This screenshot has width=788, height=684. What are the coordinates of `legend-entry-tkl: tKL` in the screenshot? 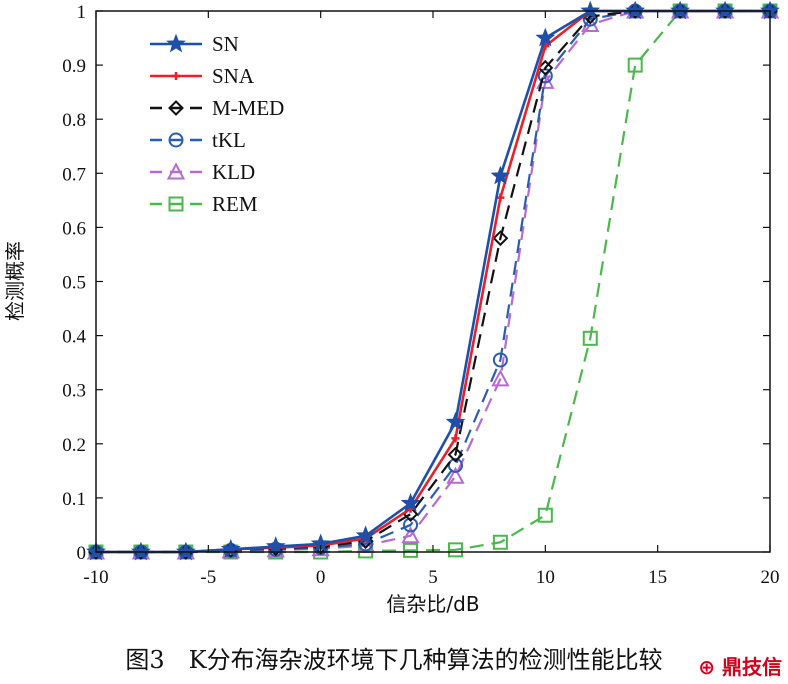 It's located at (198, 140).